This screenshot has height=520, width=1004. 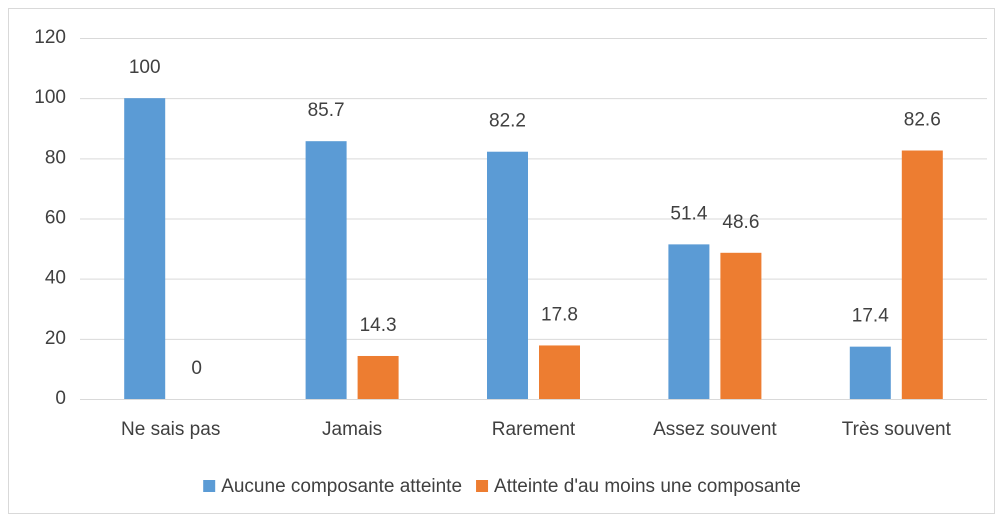 What do you see at coordinates (870, 316) in the screenshot?
I see `data-label: 17.4` at bounding box center [870, 316].